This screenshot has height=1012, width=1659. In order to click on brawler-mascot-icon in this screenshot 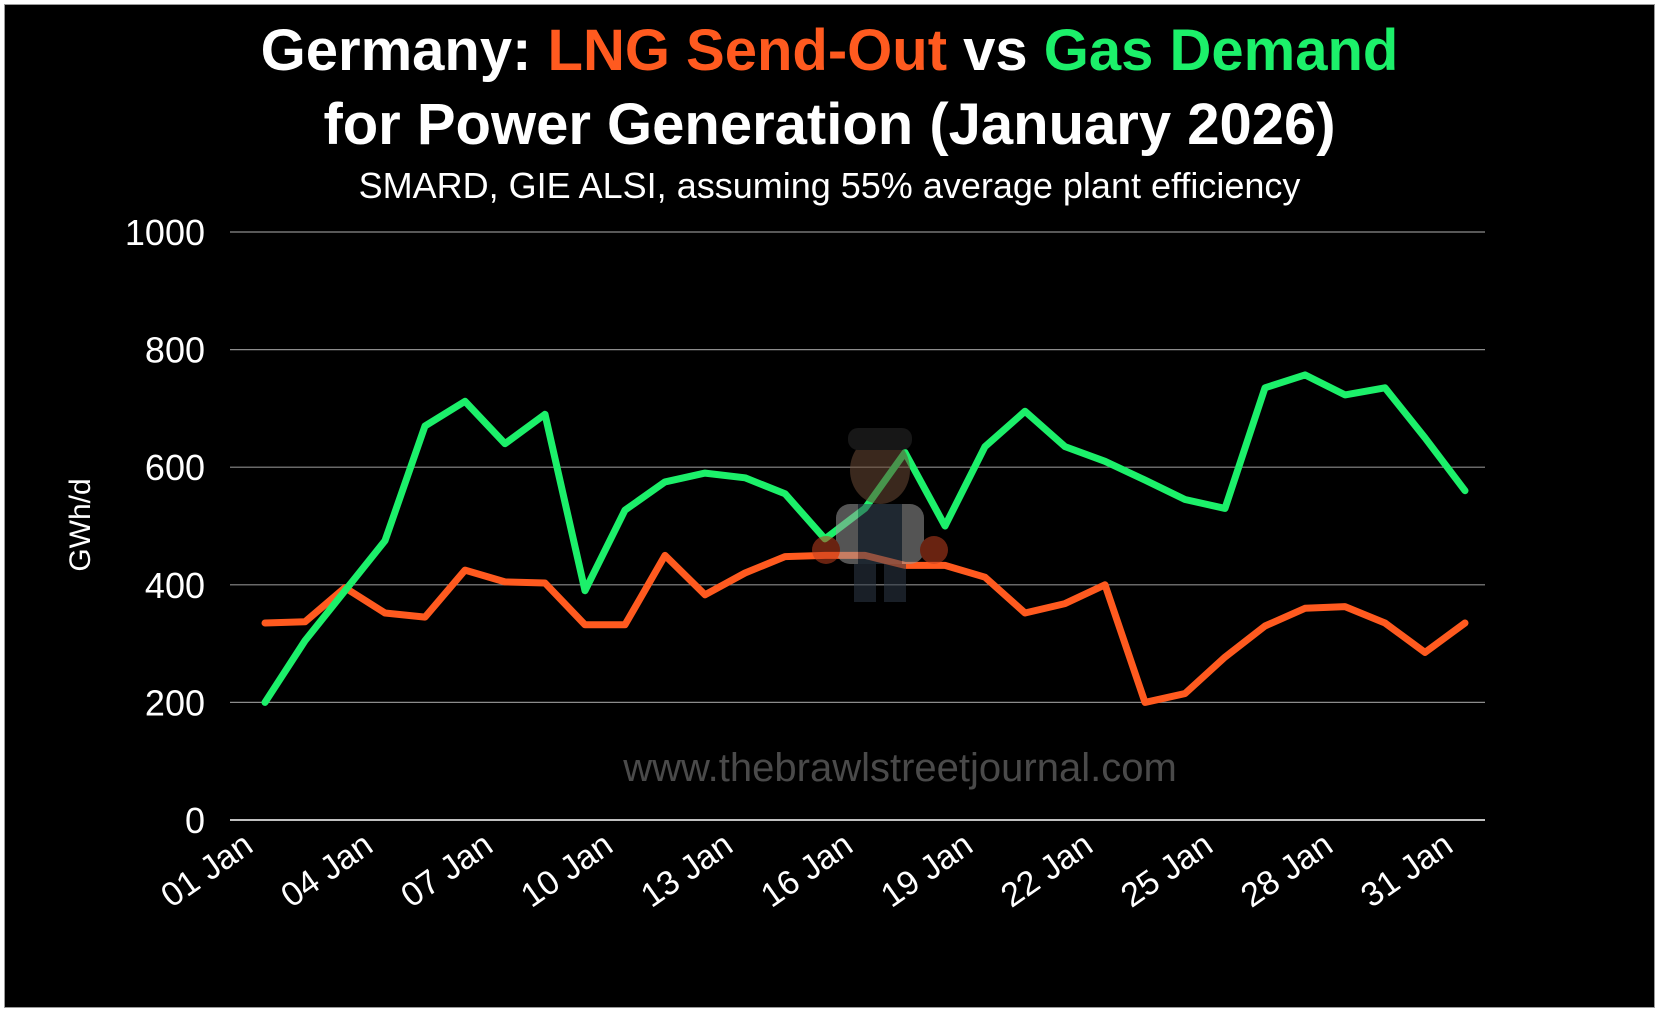, I will do `click(880, 515)`.